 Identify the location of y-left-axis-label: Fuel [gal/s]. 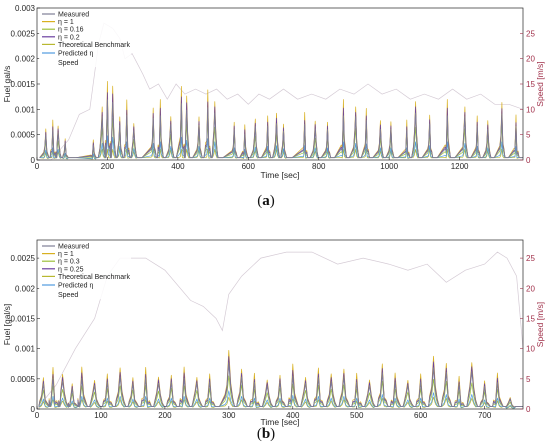
(7, 325).